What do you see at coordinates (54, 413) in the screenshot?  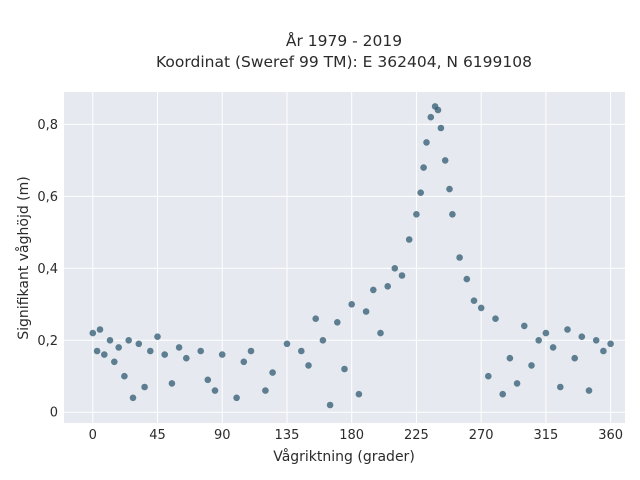 I see `y-tick-label: 0` at bounding box center [54, 413].